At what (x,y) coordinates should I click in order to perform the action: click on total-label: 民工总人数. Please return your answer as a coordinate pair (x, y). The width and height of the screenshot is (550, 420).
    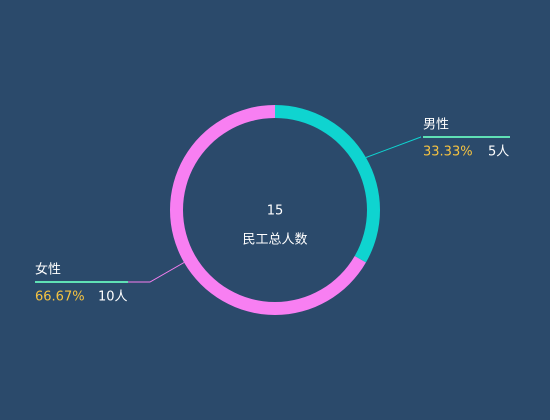
    Looking at the image, I should click on (274, 240).